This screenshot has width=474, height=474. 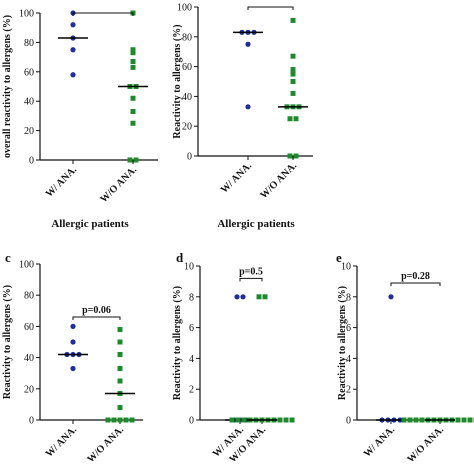 I want to click on panel-c-category-label: W/ ANA., so click(x=62, y=442).